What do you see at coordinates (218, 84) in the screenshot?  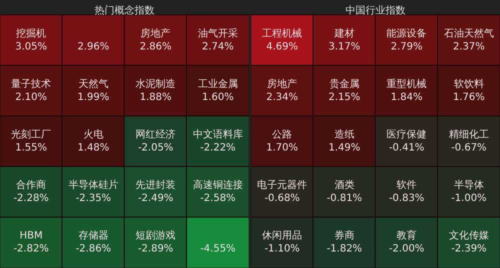 I see `category-label: 工业金属` at bounding box center [218, 84].